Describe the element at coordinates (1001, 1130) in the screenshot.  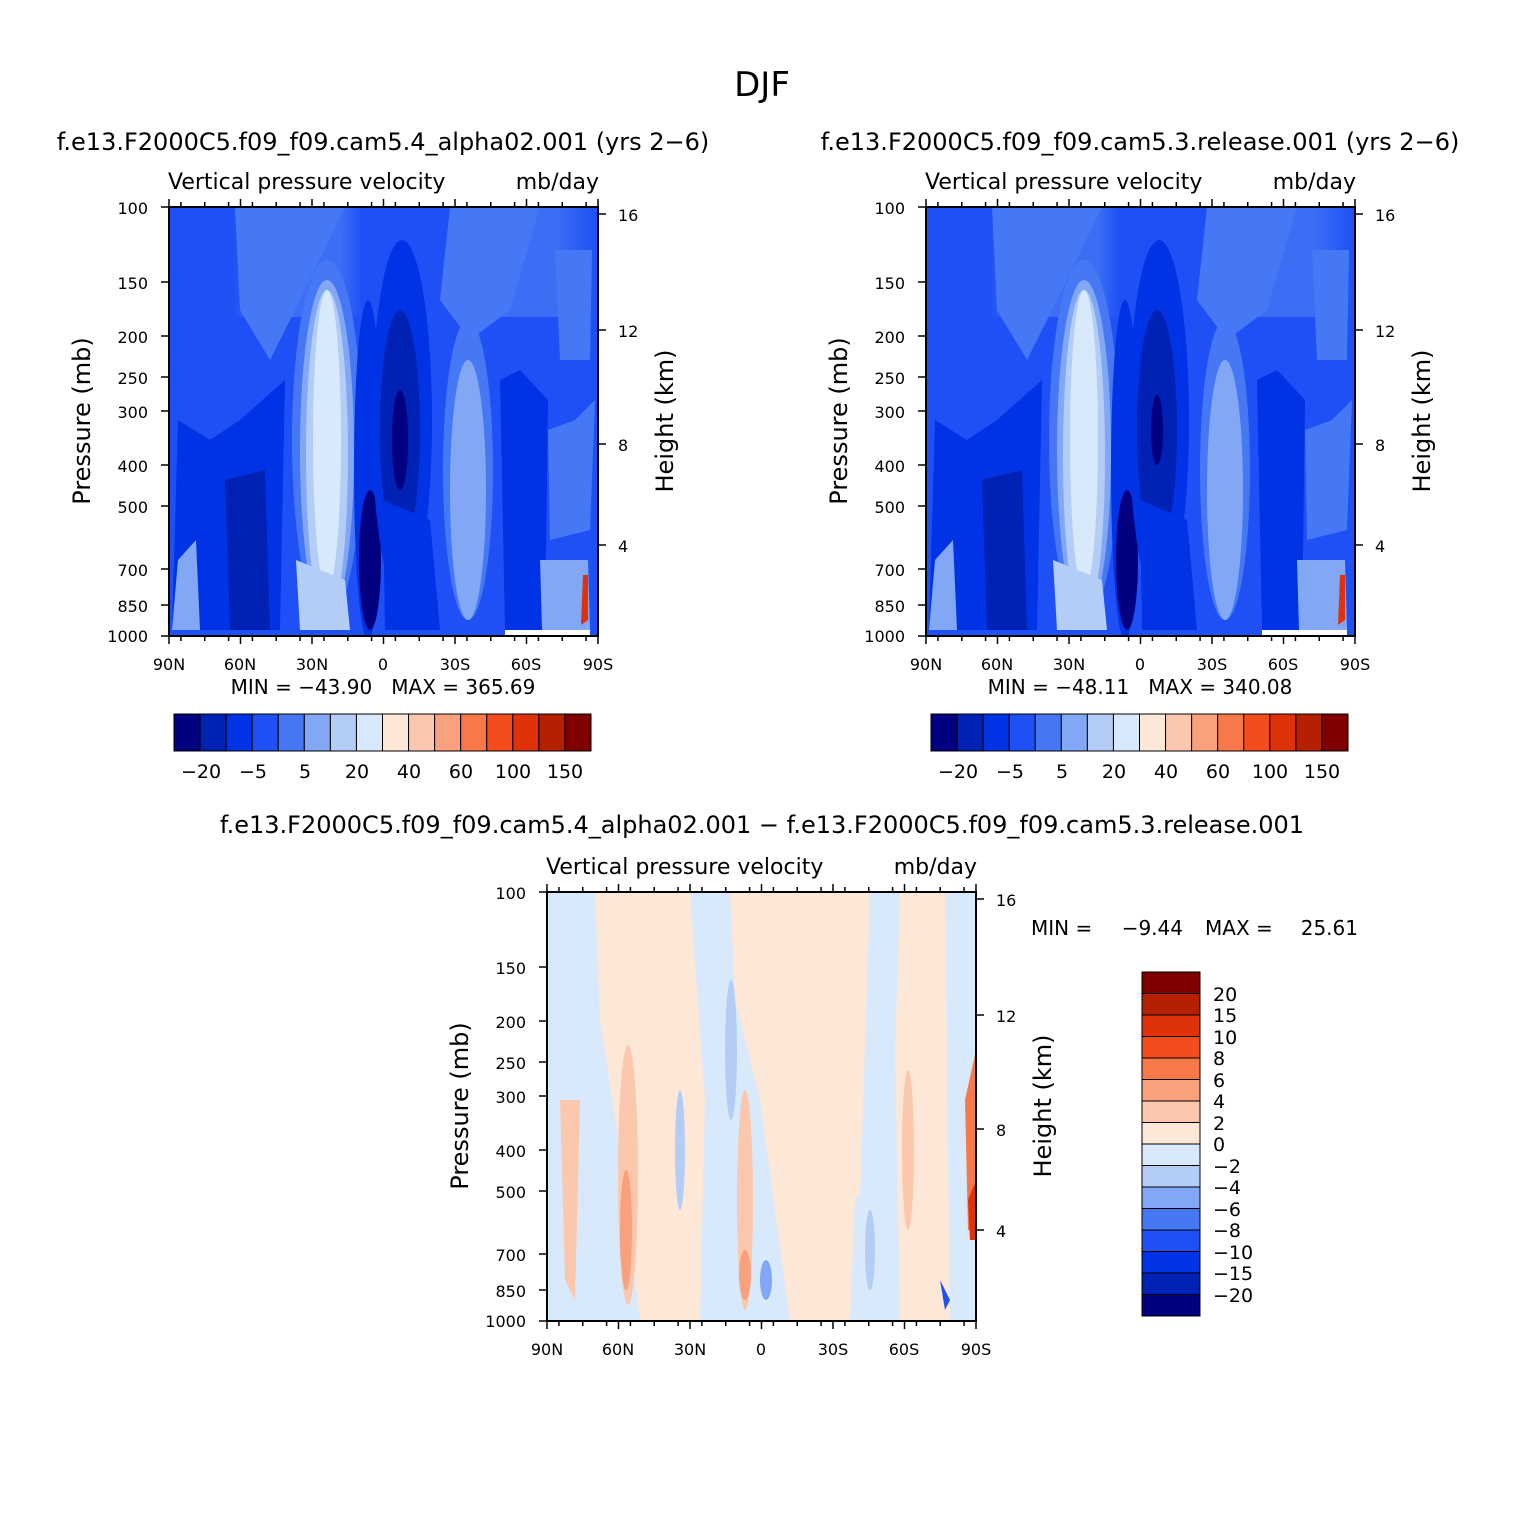
I see `panel-diff-ytick-right: 8` at that location.